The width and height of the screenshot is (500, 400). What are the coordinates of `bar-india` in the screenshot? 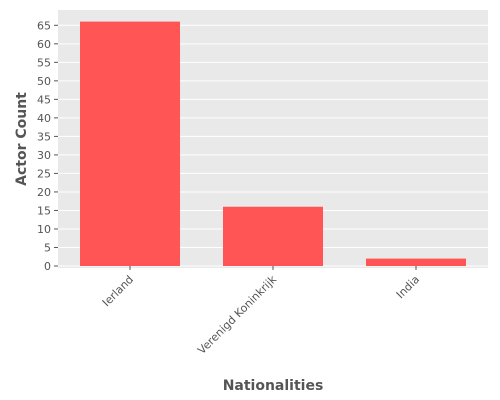 It's located at (416, 262).